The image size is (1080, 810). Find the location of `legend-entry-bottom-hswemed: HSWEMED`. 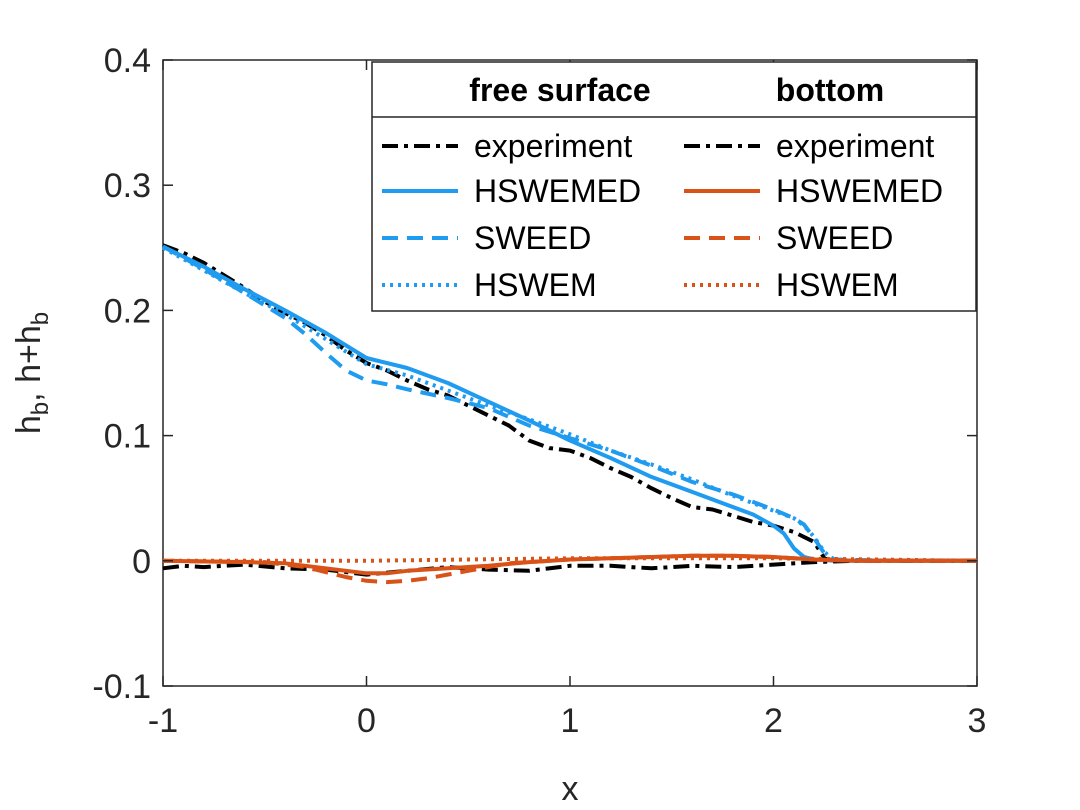

legend-entry-bottom-hswemed: HSWEMED is located at coordinates (813, 191).